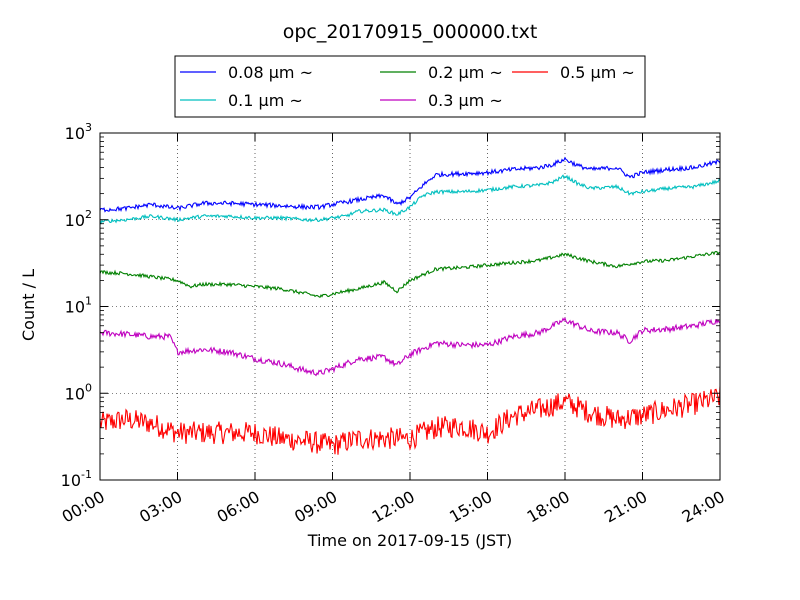 This screenshot has height=600, width=800. What do you see at coordinates (465, 100) in the screenshot?
I see `legend-entry: 0.3 μm ~` at bounding box center [465, 100].